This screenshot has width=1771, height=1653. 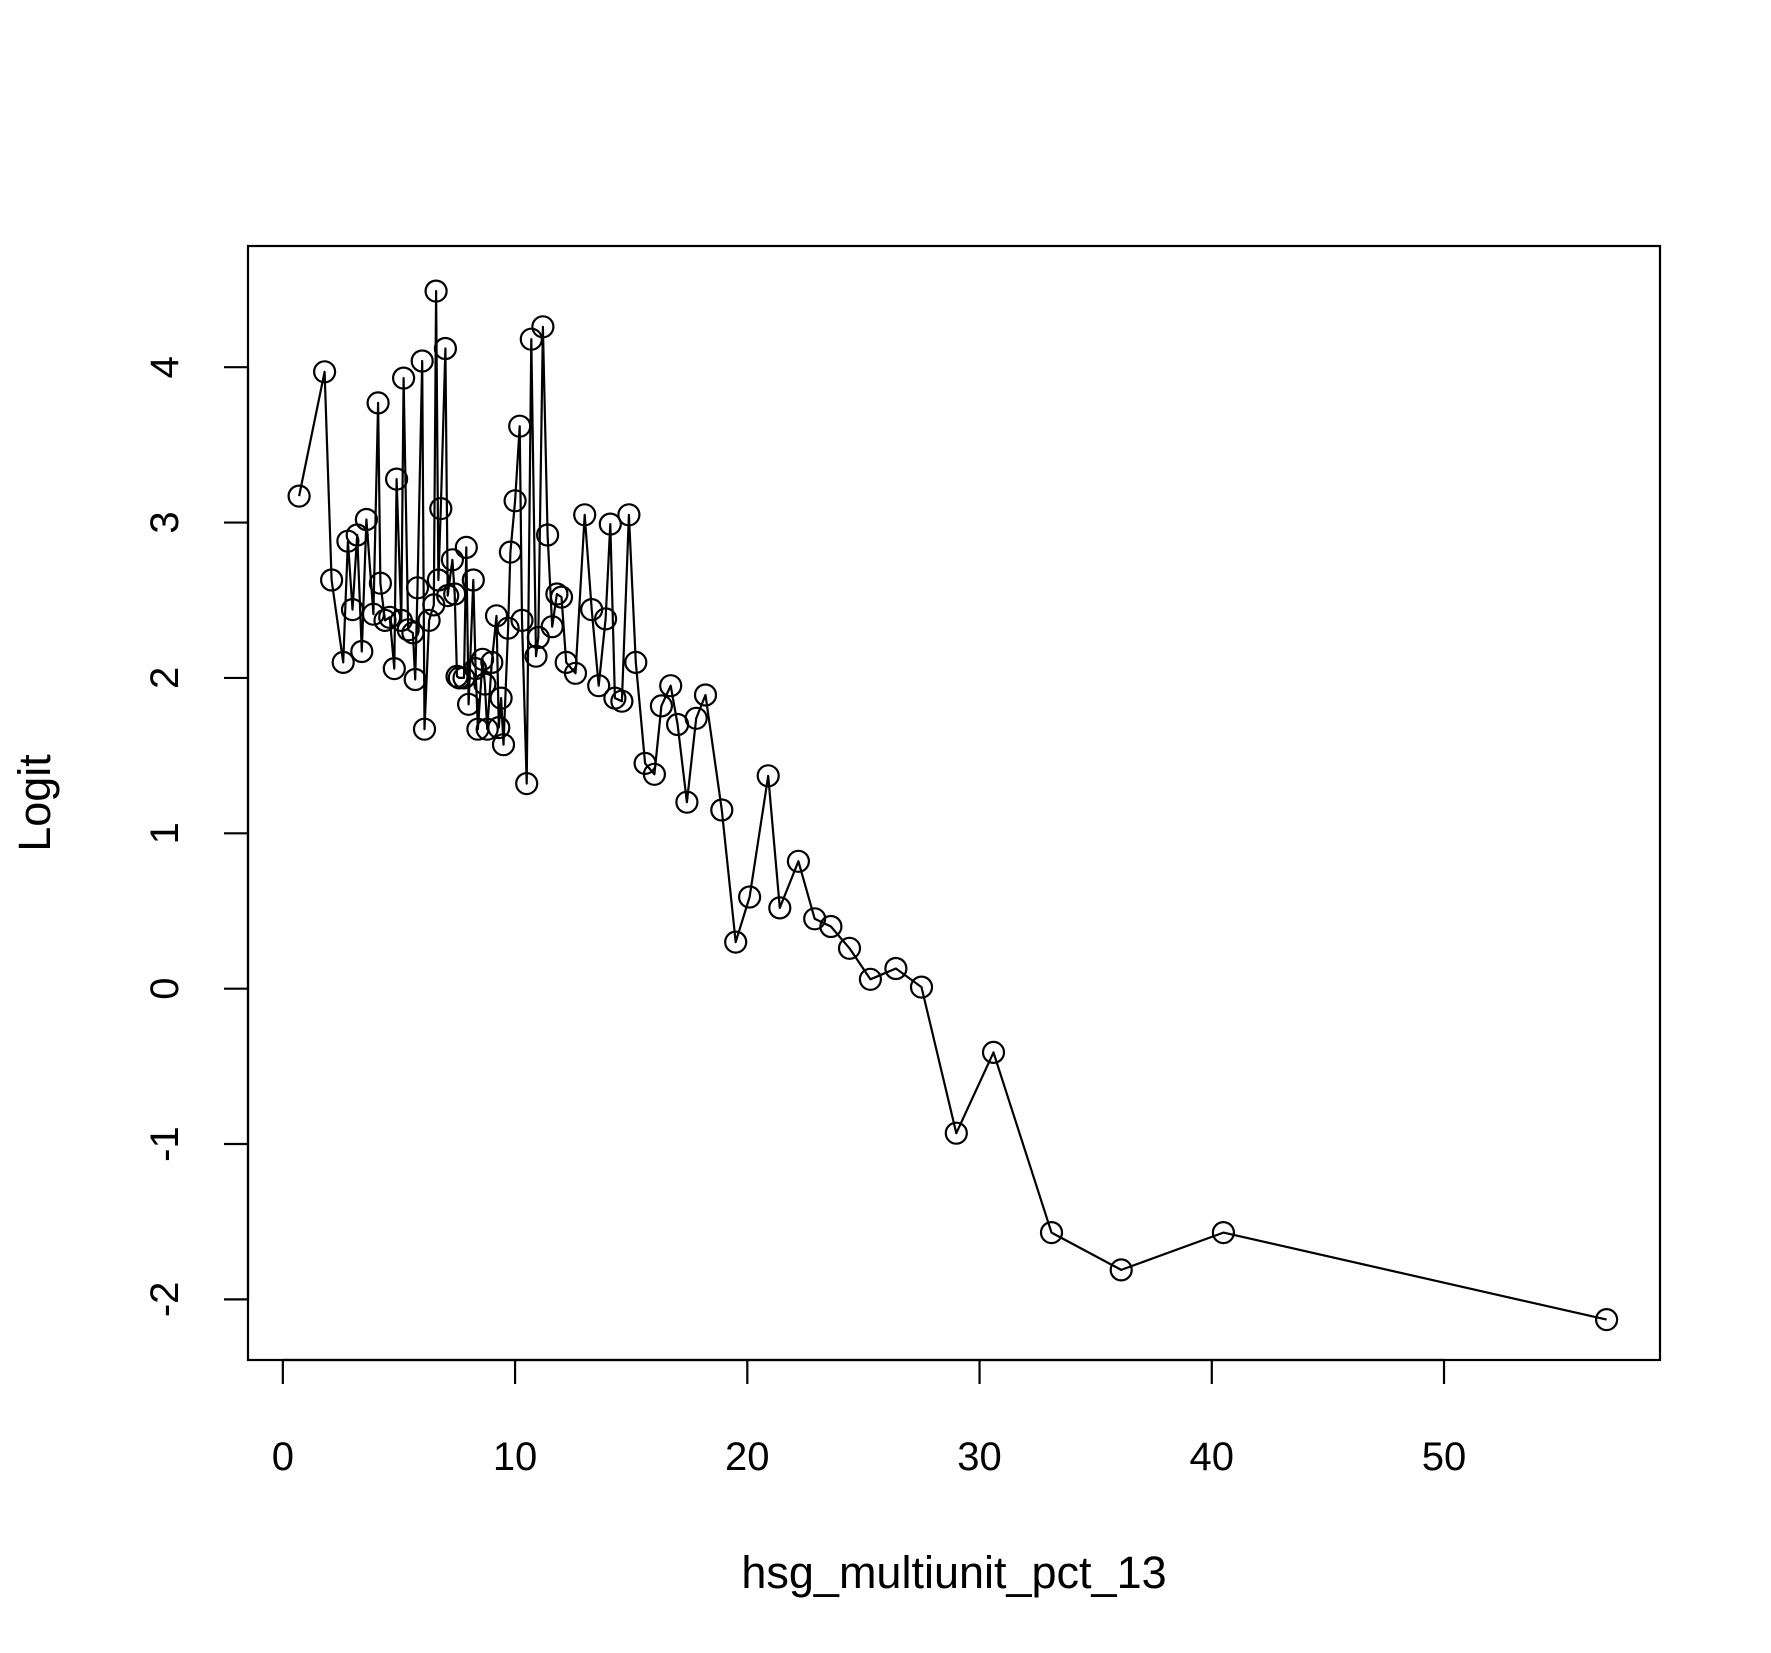 What do you see at coordinates (165, 367) in the screenshot?
I see `y-tick-label: 4` at bounding box center [165, 367].